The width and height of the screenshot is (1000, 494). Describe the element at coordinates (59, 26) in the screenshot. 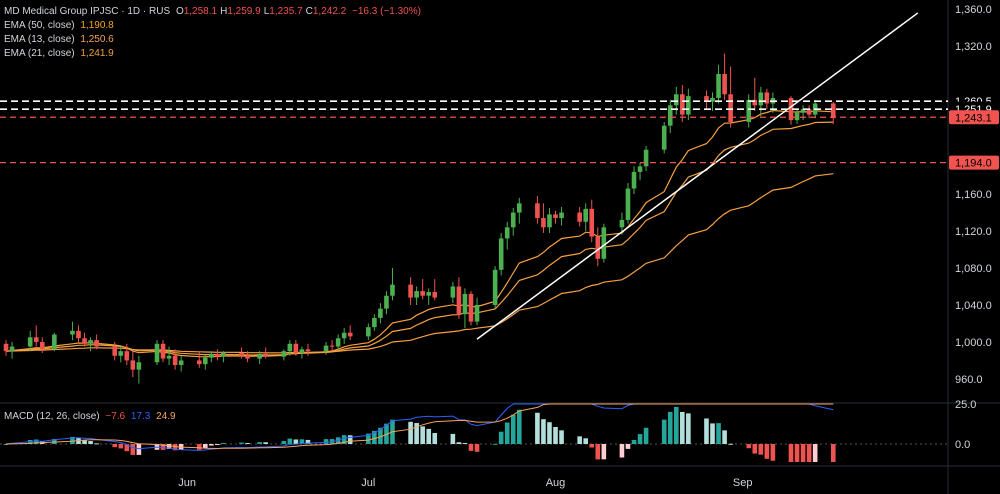

I see `ema50-legend: EMA (50, close) 1,190.8` at that location.